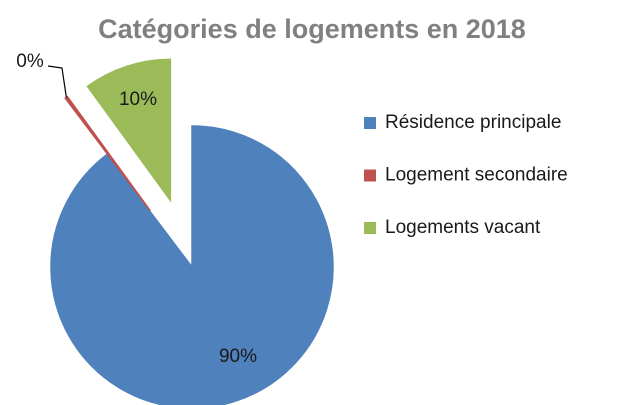 This screenshot has height=405, width=620. Describe the element at coordinates (57, 81) in the screenshot. I see `leader-line` at that location.